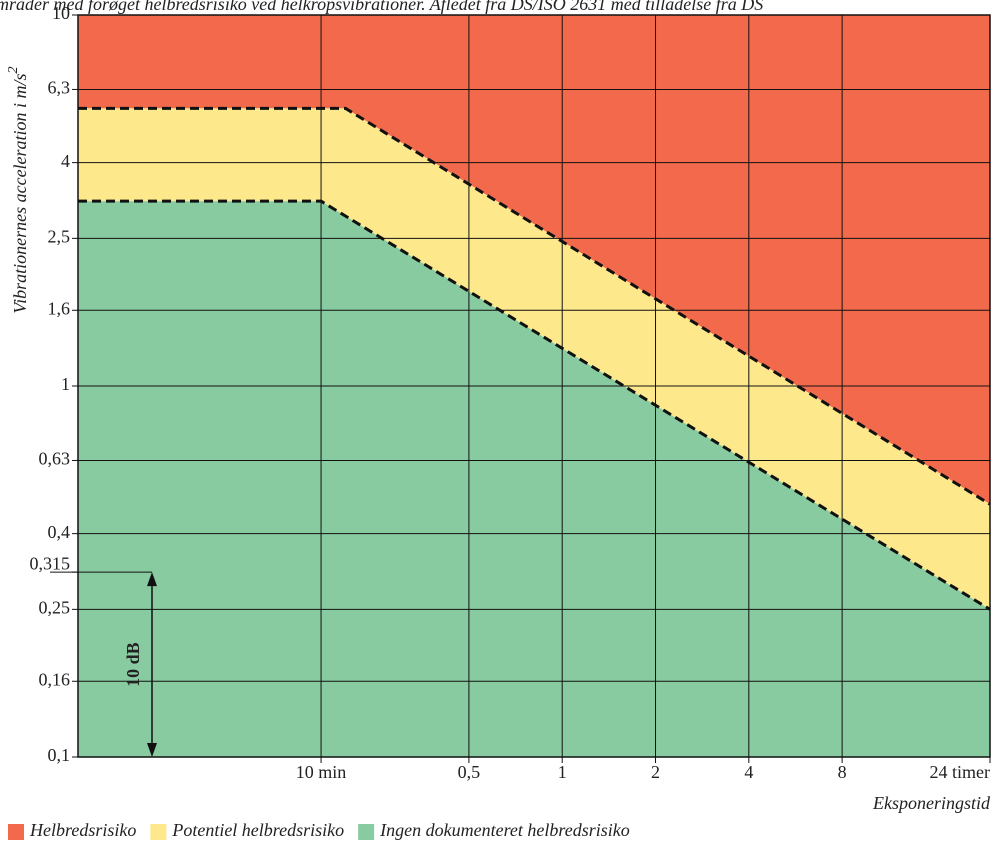  What do you see at coordinates (469, 772) in the screenshot?
I see `x-tick-label: 0,5` at bounding box center [469, 772].